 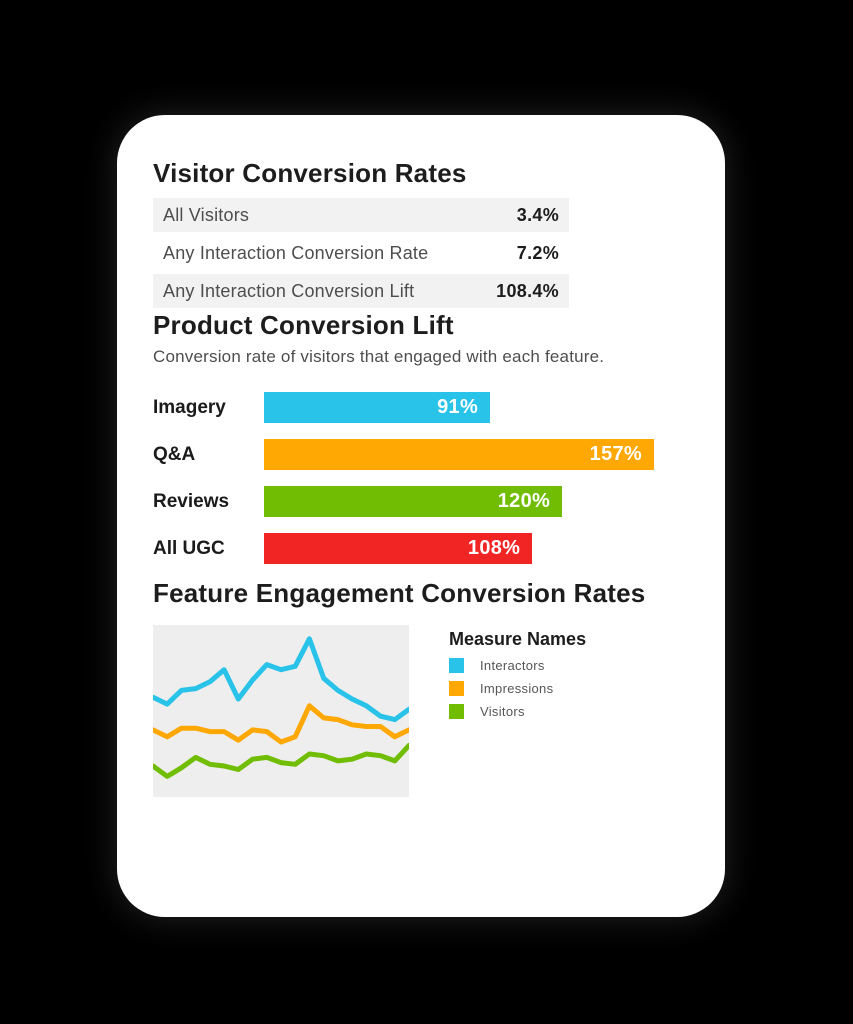 I want to click on bar-fill: 157%, so click(x=459, y=454).